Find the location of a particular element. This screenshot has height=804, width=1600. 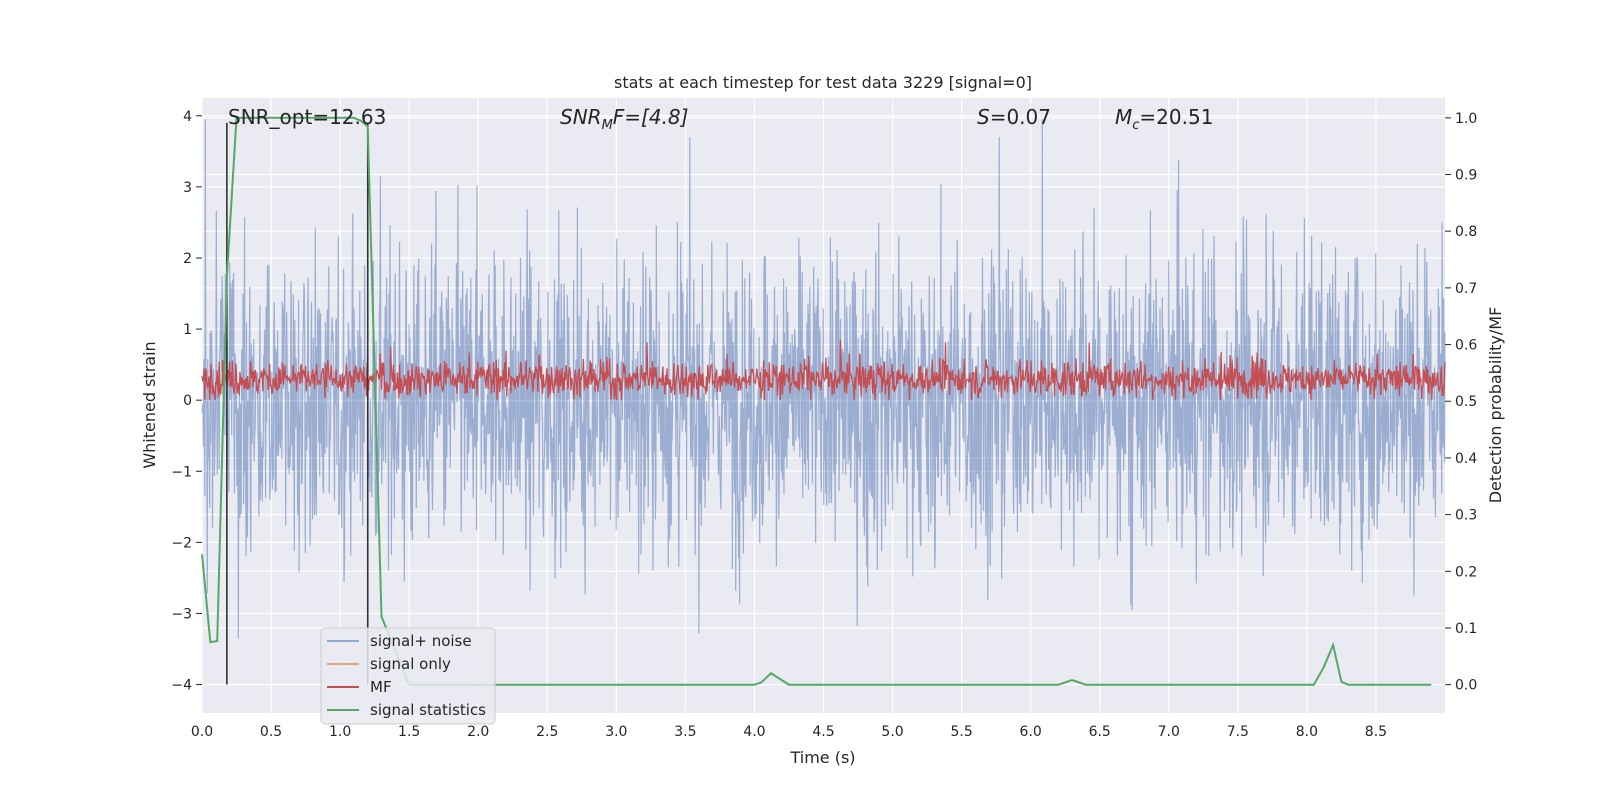

x-tick-label: 5.5 is located at coordinates (961, 732).